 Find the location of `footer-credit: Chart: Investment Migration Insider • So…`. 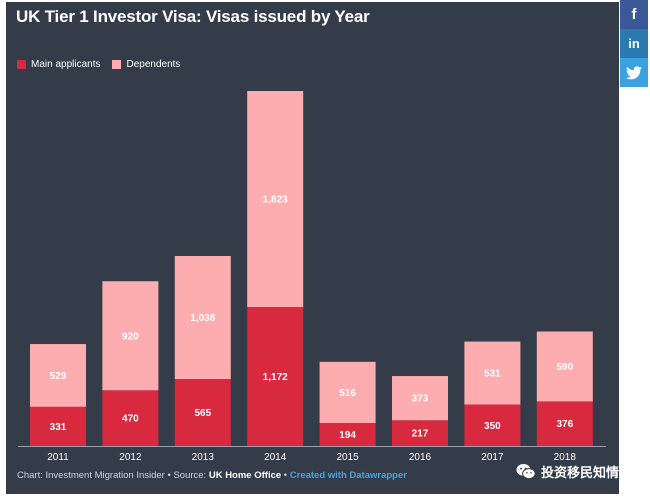

footer-credit: Chart: Investment Migration Insider • So… is located at coordinates (113, 475).